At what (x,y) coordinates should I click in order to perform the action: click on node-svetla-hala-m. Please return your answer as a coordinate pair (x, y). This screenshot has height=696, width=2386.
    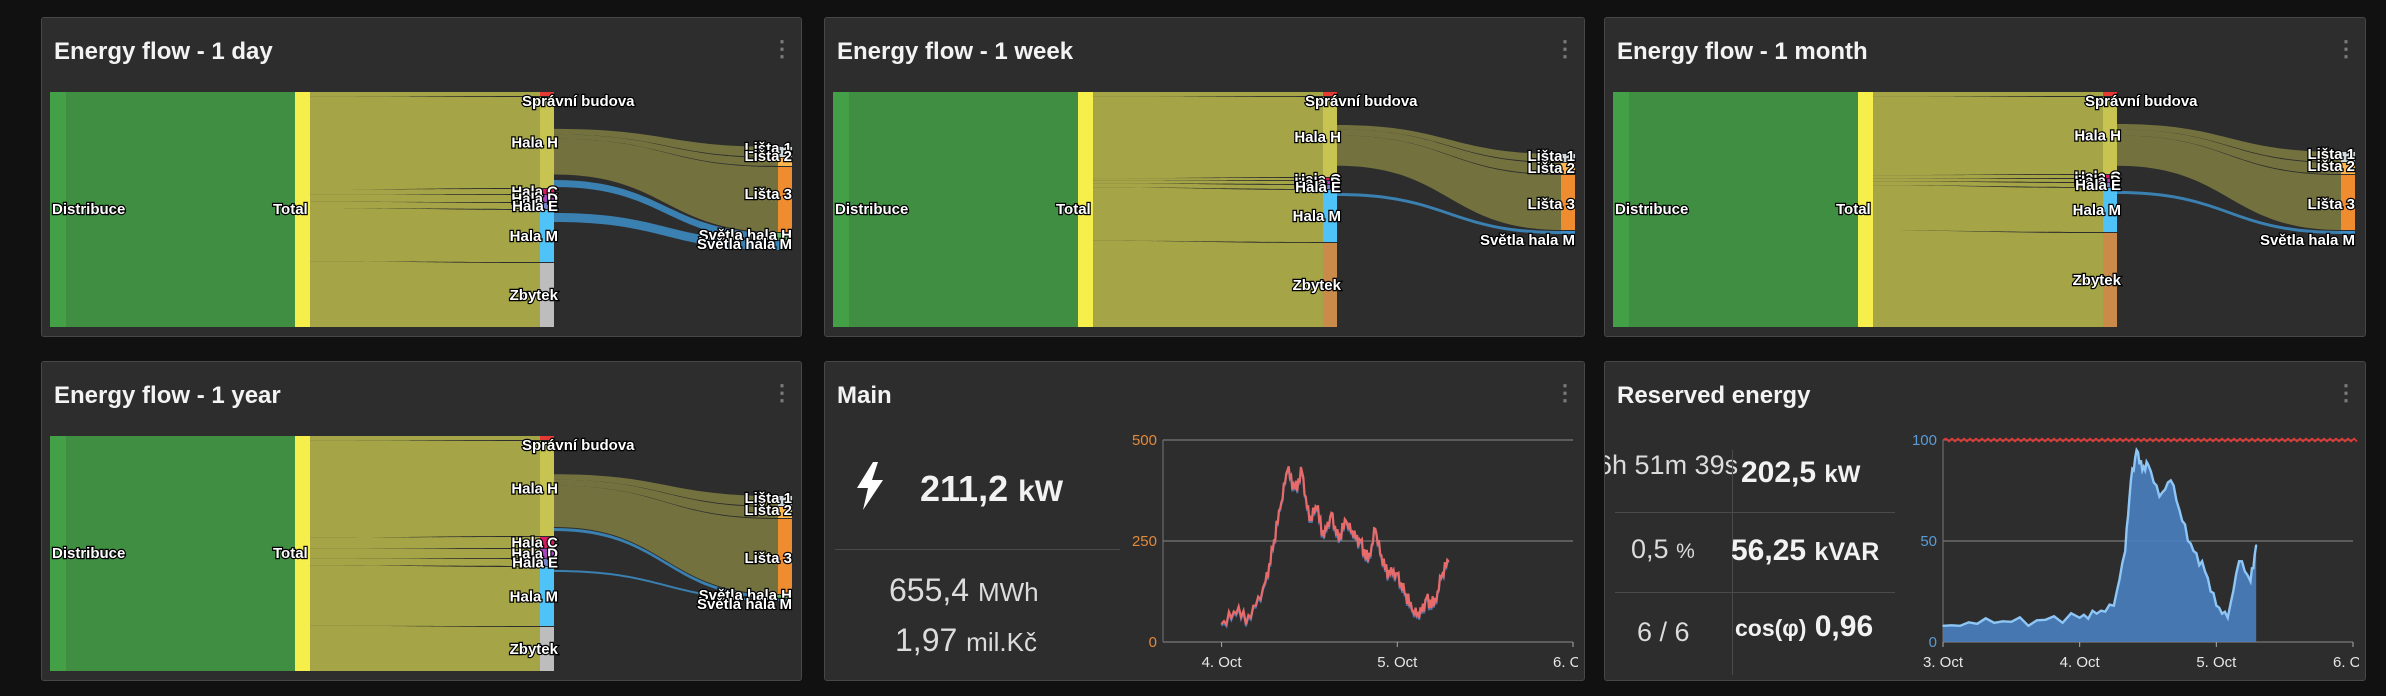
    Looking at the image, I should click on (785, 600).